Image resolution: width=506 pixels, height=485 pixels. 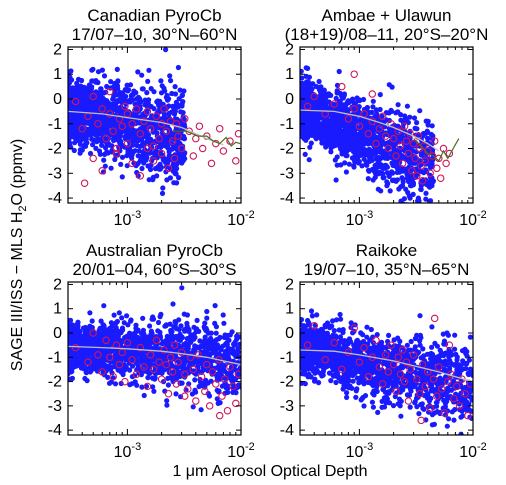 I want to click on point-cloud, so click(x=128, y=121).